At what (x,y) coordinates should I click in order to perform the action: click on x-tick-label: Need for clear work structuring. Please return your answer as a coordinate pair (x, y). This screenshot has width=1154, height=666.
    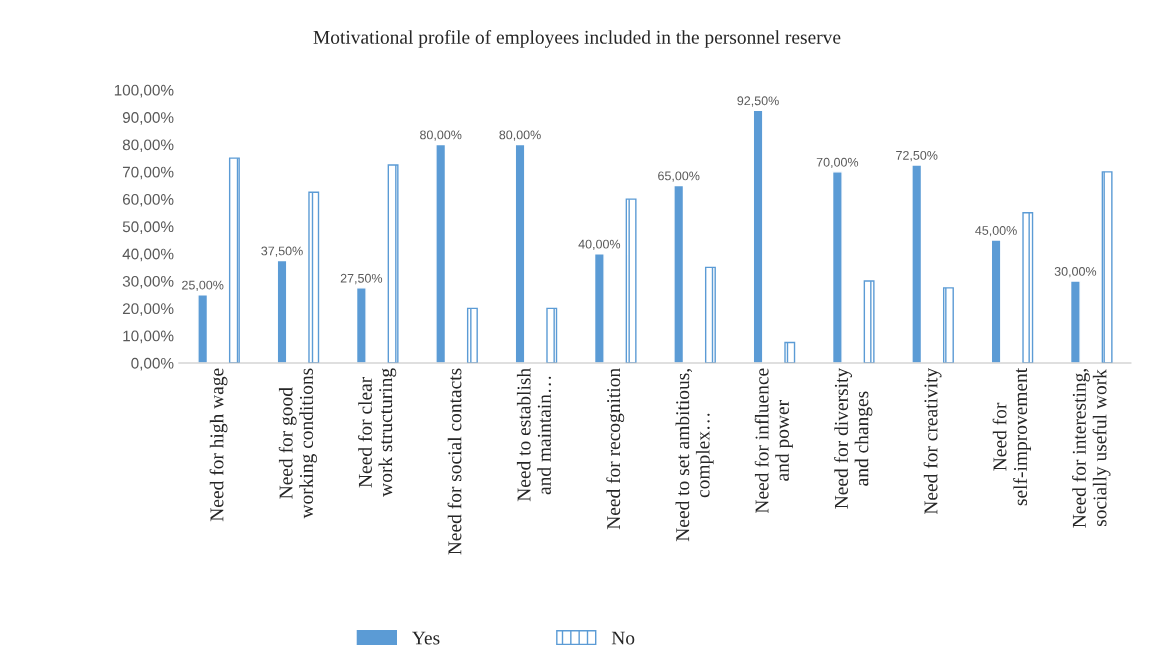
    Looking at the image, I should click on (377, 432).